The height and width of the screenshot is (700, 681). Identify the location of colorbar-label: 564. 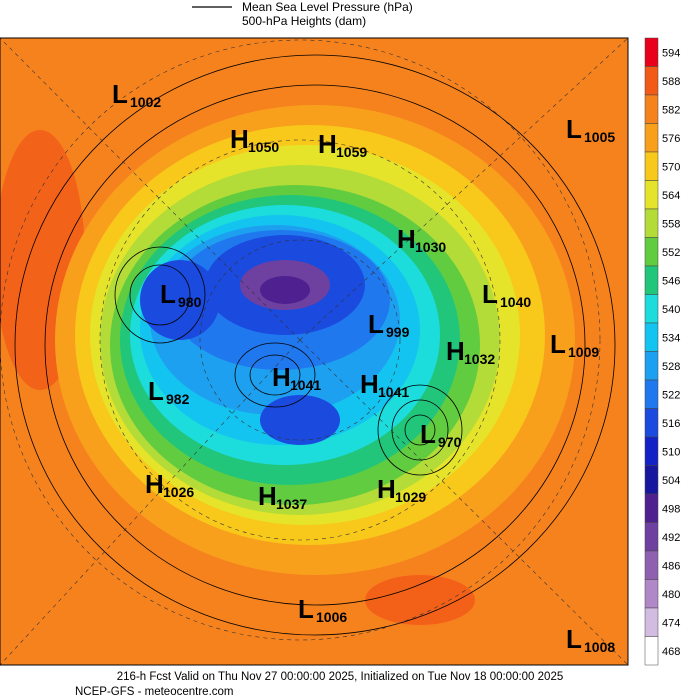
(671, 196).